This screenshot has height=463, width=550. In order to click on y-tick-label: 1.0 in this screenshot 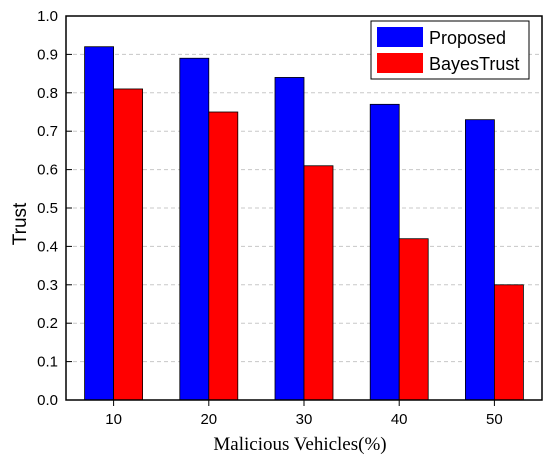, I will do `click(47, 16)`.